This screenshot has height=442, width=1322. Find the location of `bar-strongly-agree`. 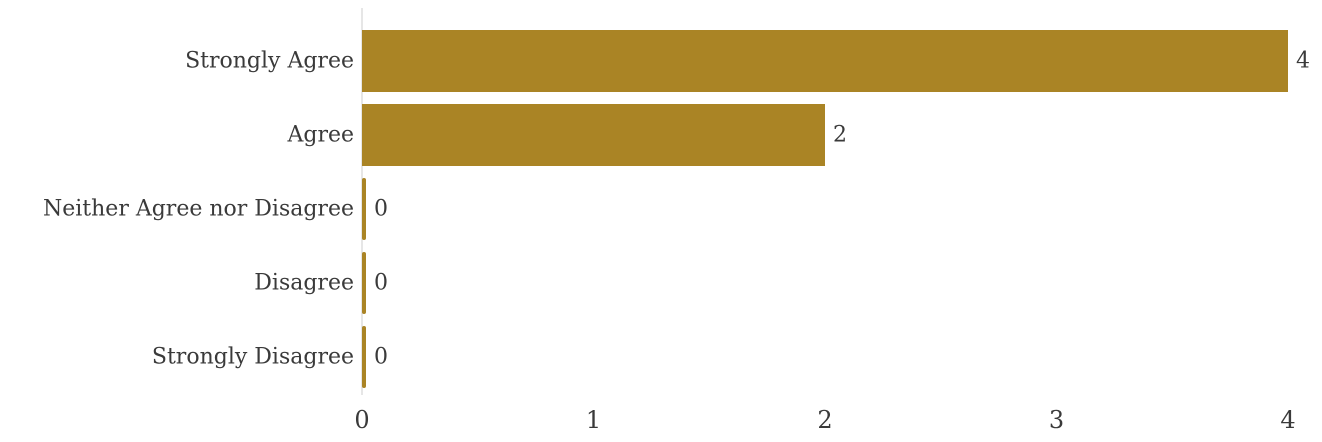

bar-strongly-agree is located at coordinates (825, 61).